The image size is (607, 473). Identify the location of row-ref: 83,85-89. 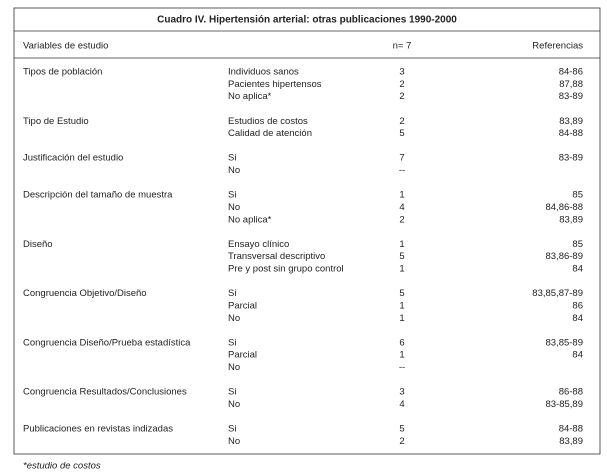
(564, 342).